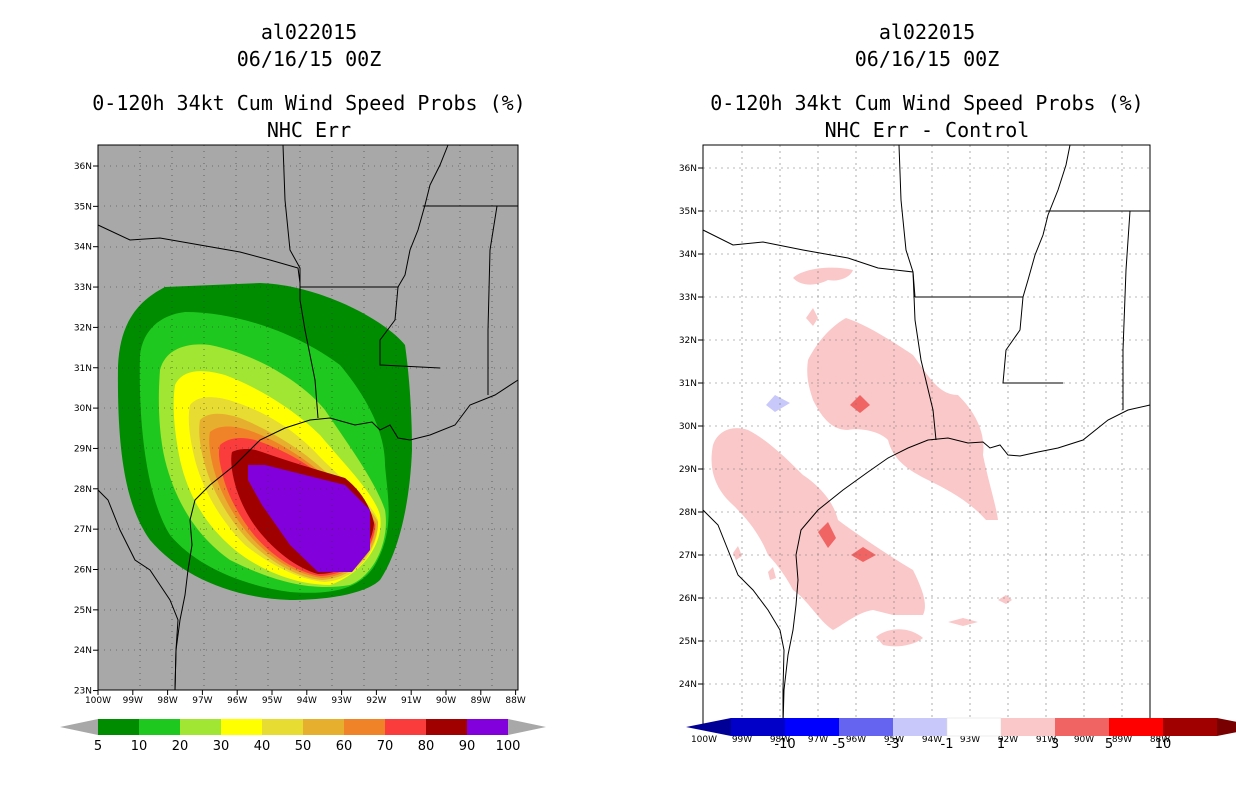 This screenshot has width=1236, height=800. Describe the element at coordinates (83, 490) in the screenshot. I see `left-lat-label: 28N` at that location.